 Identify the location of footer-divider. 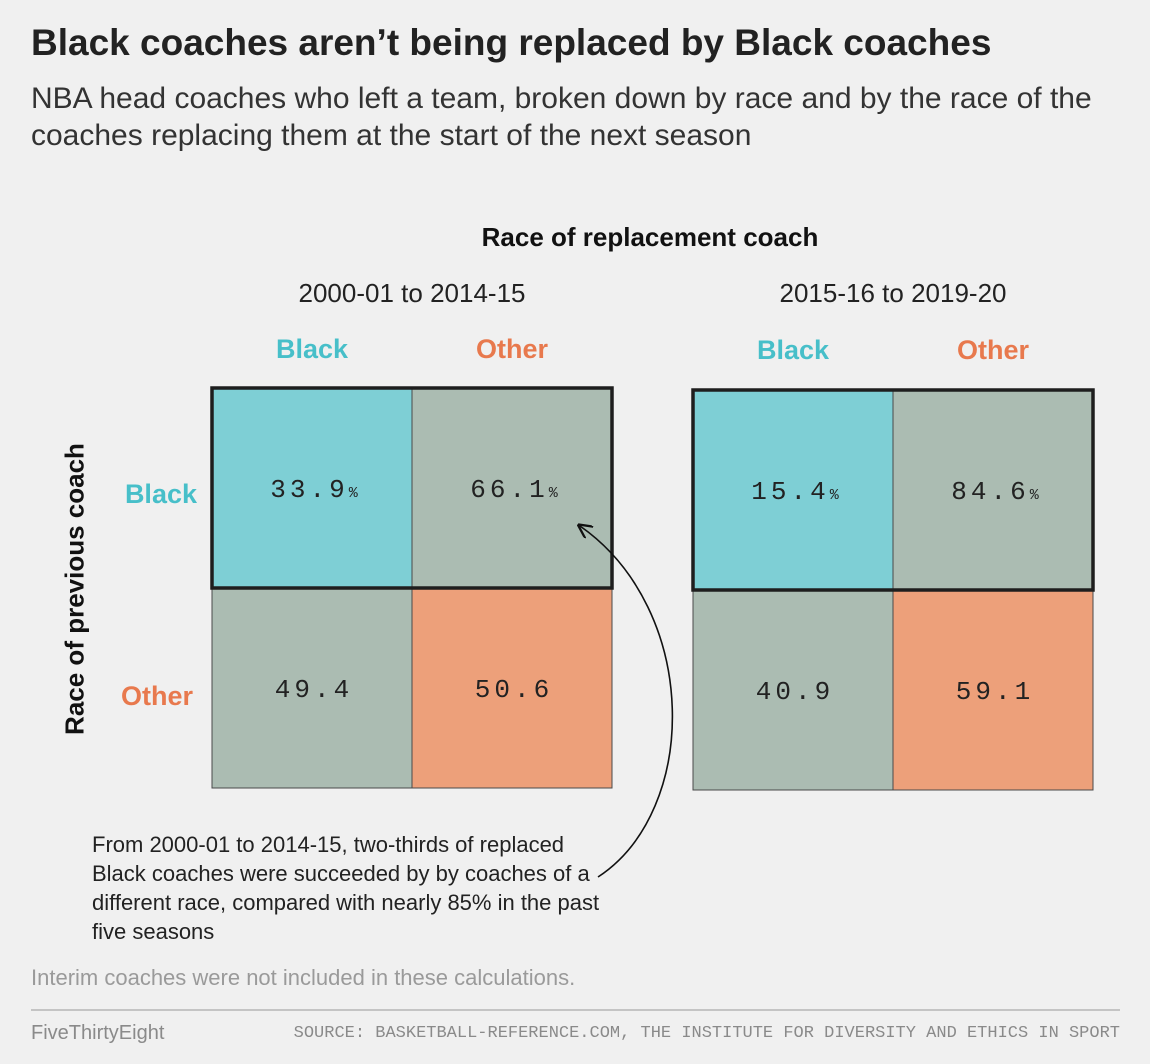
(575, 1010).